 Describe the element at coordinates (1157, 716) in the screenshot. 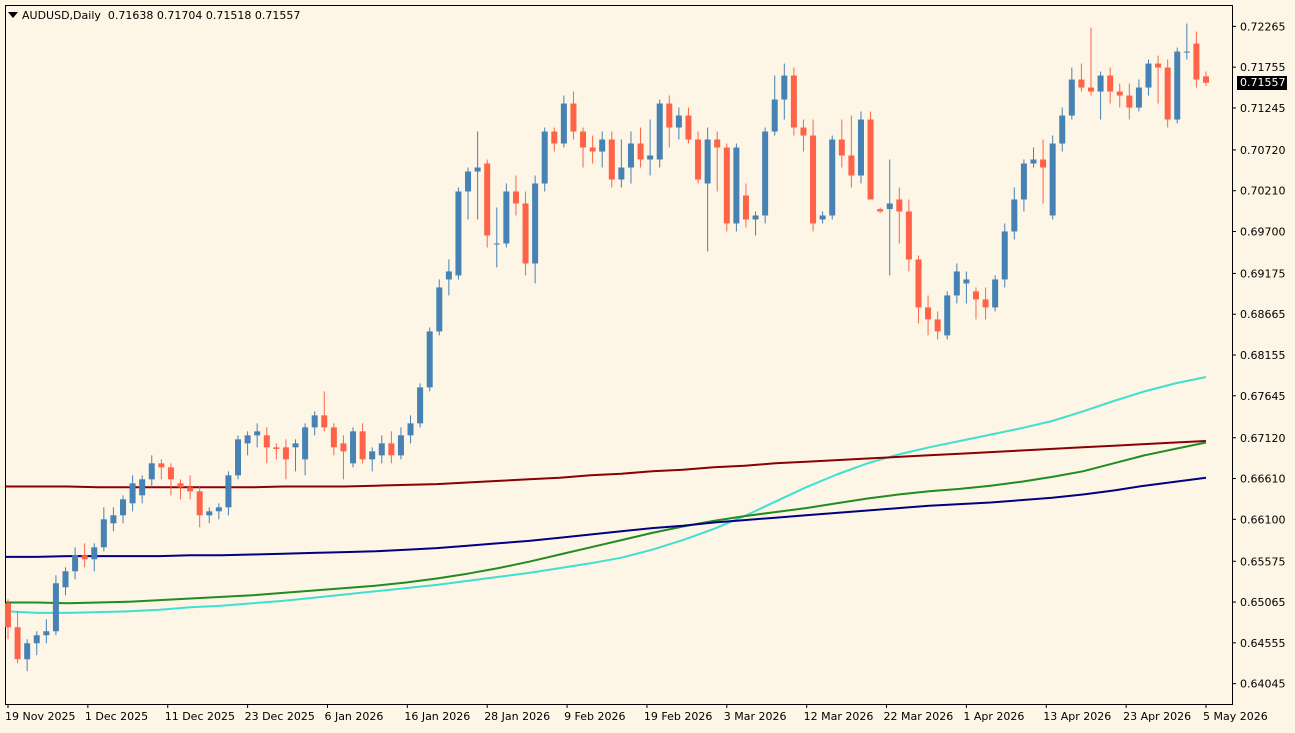

I see `time-tick-label: 23 Apr 2026` at that location.